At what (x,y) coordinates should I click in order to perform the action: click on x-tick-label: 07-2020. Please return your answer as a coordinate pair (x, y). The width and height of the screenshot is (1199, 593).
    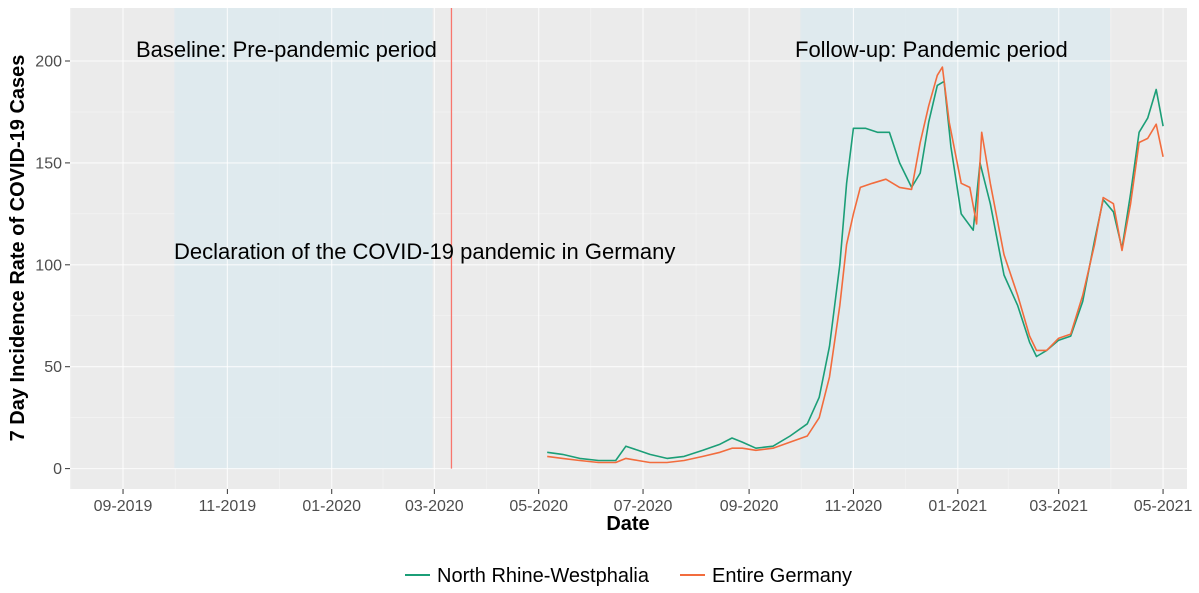
    Looking at the image, I should click on (643, 506).